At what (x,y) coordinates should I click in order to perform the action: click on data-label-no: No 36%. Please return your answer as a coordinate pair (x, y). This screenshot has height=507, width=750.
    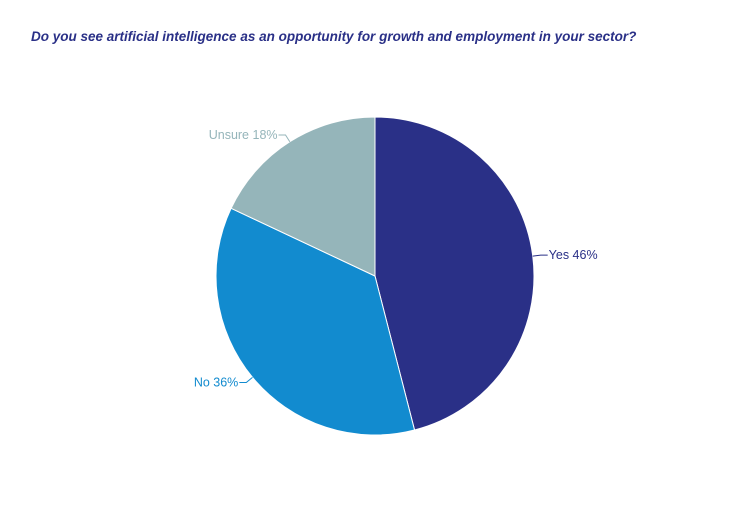
    Looking at the image, I should click on (216, 382).